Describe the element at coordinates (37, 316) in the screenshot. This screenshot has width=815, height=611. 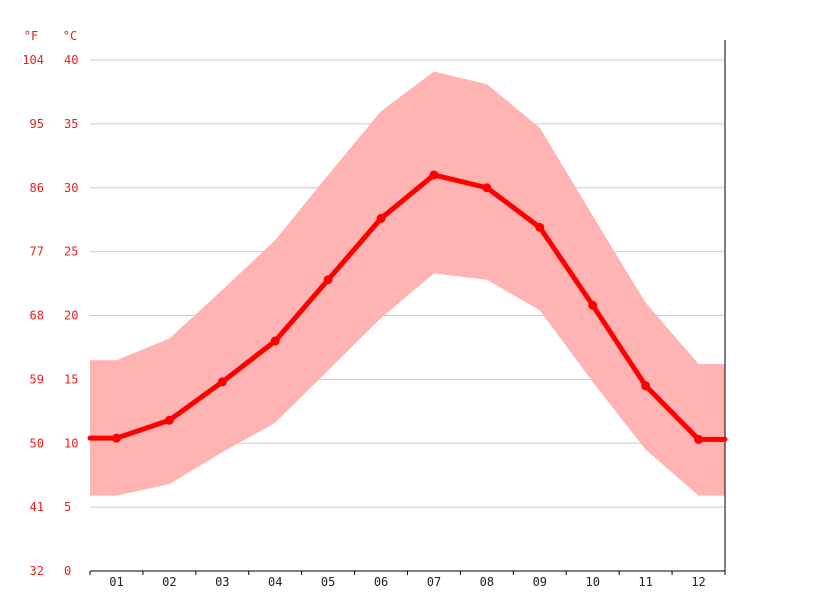
I see `y-tick-label-fahrenheit: 68` at that location.